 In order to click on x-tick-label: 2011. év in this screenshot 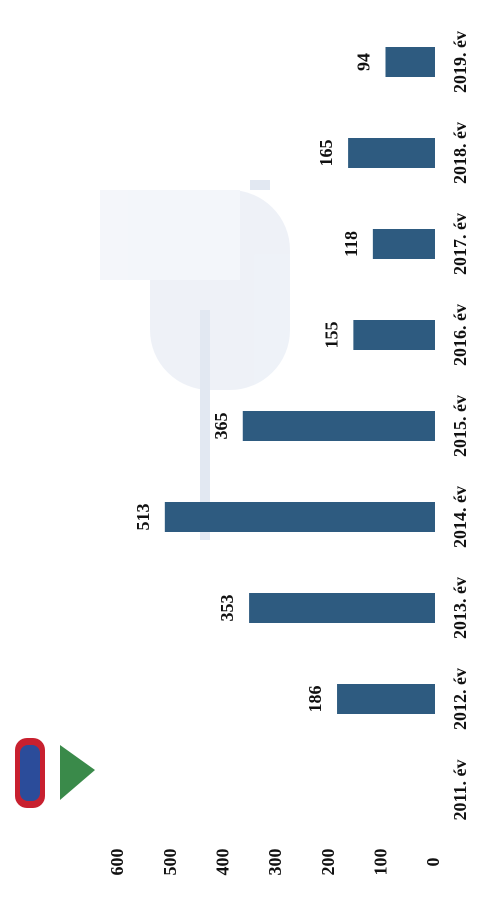, I will do `click(460, 790)`.